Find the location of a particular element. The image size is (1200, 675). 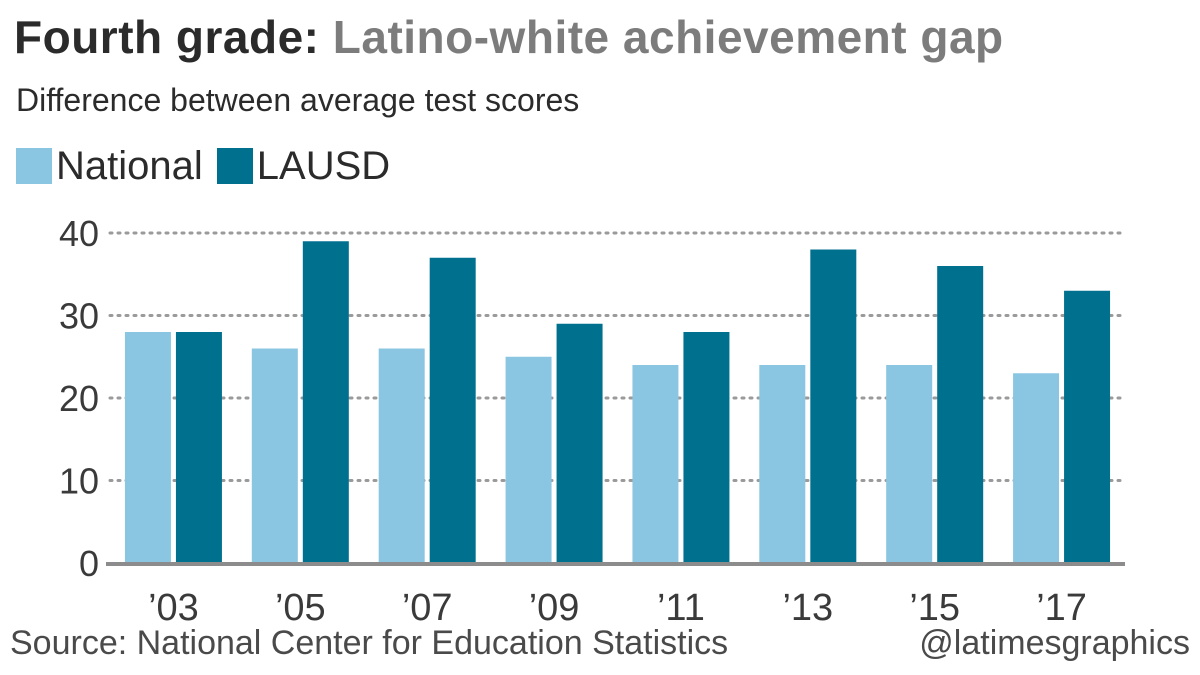

y-tick-label: 10 is located at coordinates (79, 481).